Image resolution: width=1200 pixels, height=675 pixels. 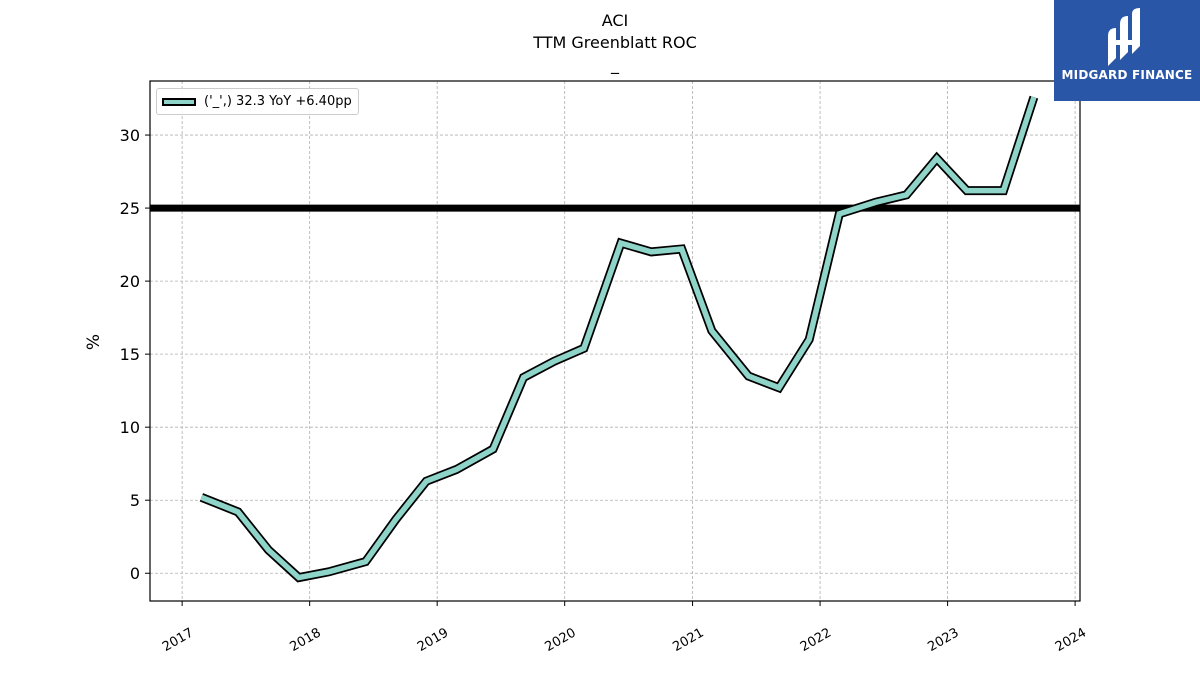 I want to click on chart-title-line-3: _, so click(x=615, y=64).